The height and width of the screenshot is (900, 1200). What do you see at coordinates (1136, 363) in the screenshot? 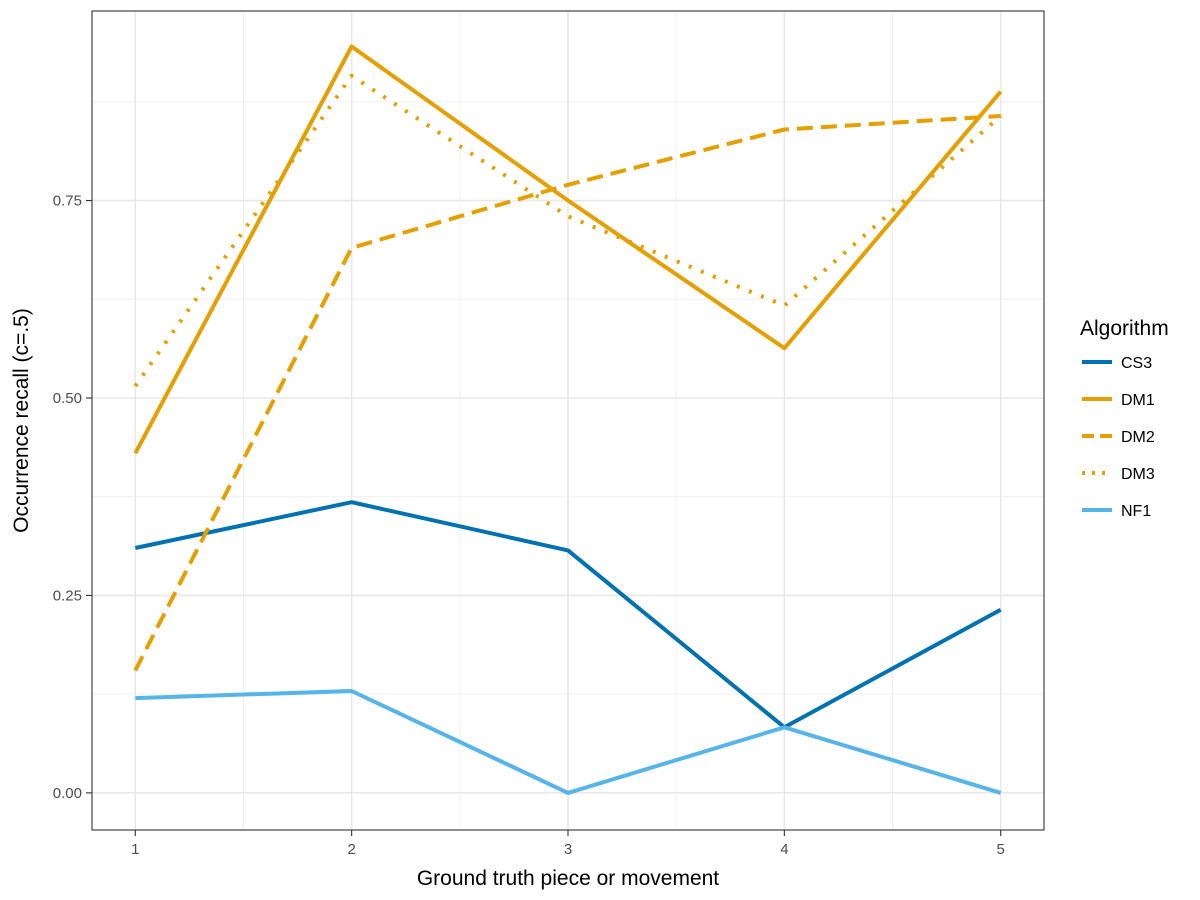
I see `legend-label-cs3: CS3` at bounding box center [1136, 363].